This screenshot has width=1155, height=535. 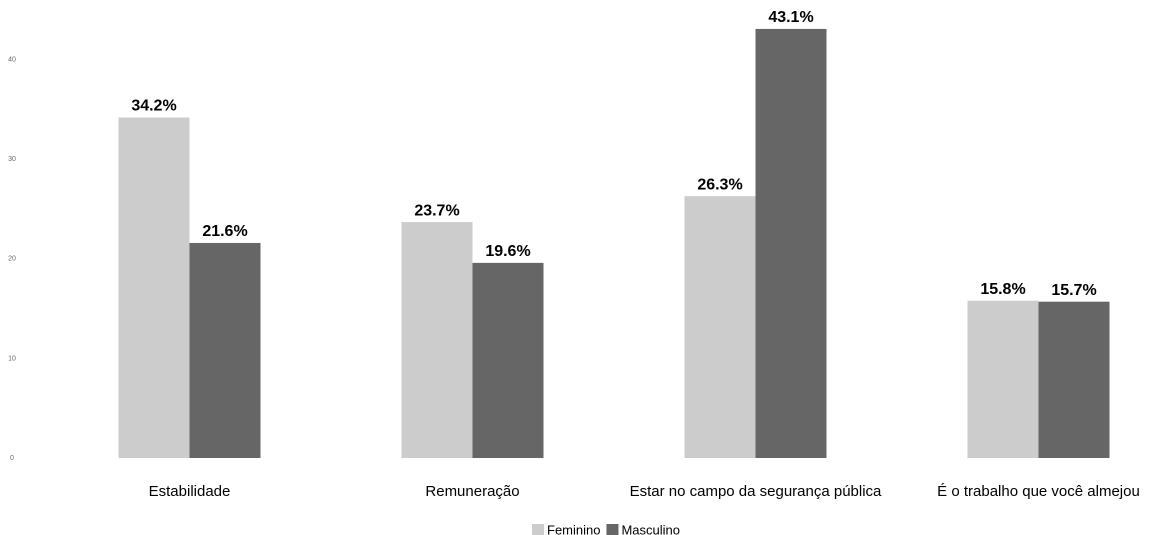 What do you see at coordinates (1038, 491) in the screenshot?
I see `x-tick-label: É o trabalho que você almejou` at bounding box center [1038, 491].